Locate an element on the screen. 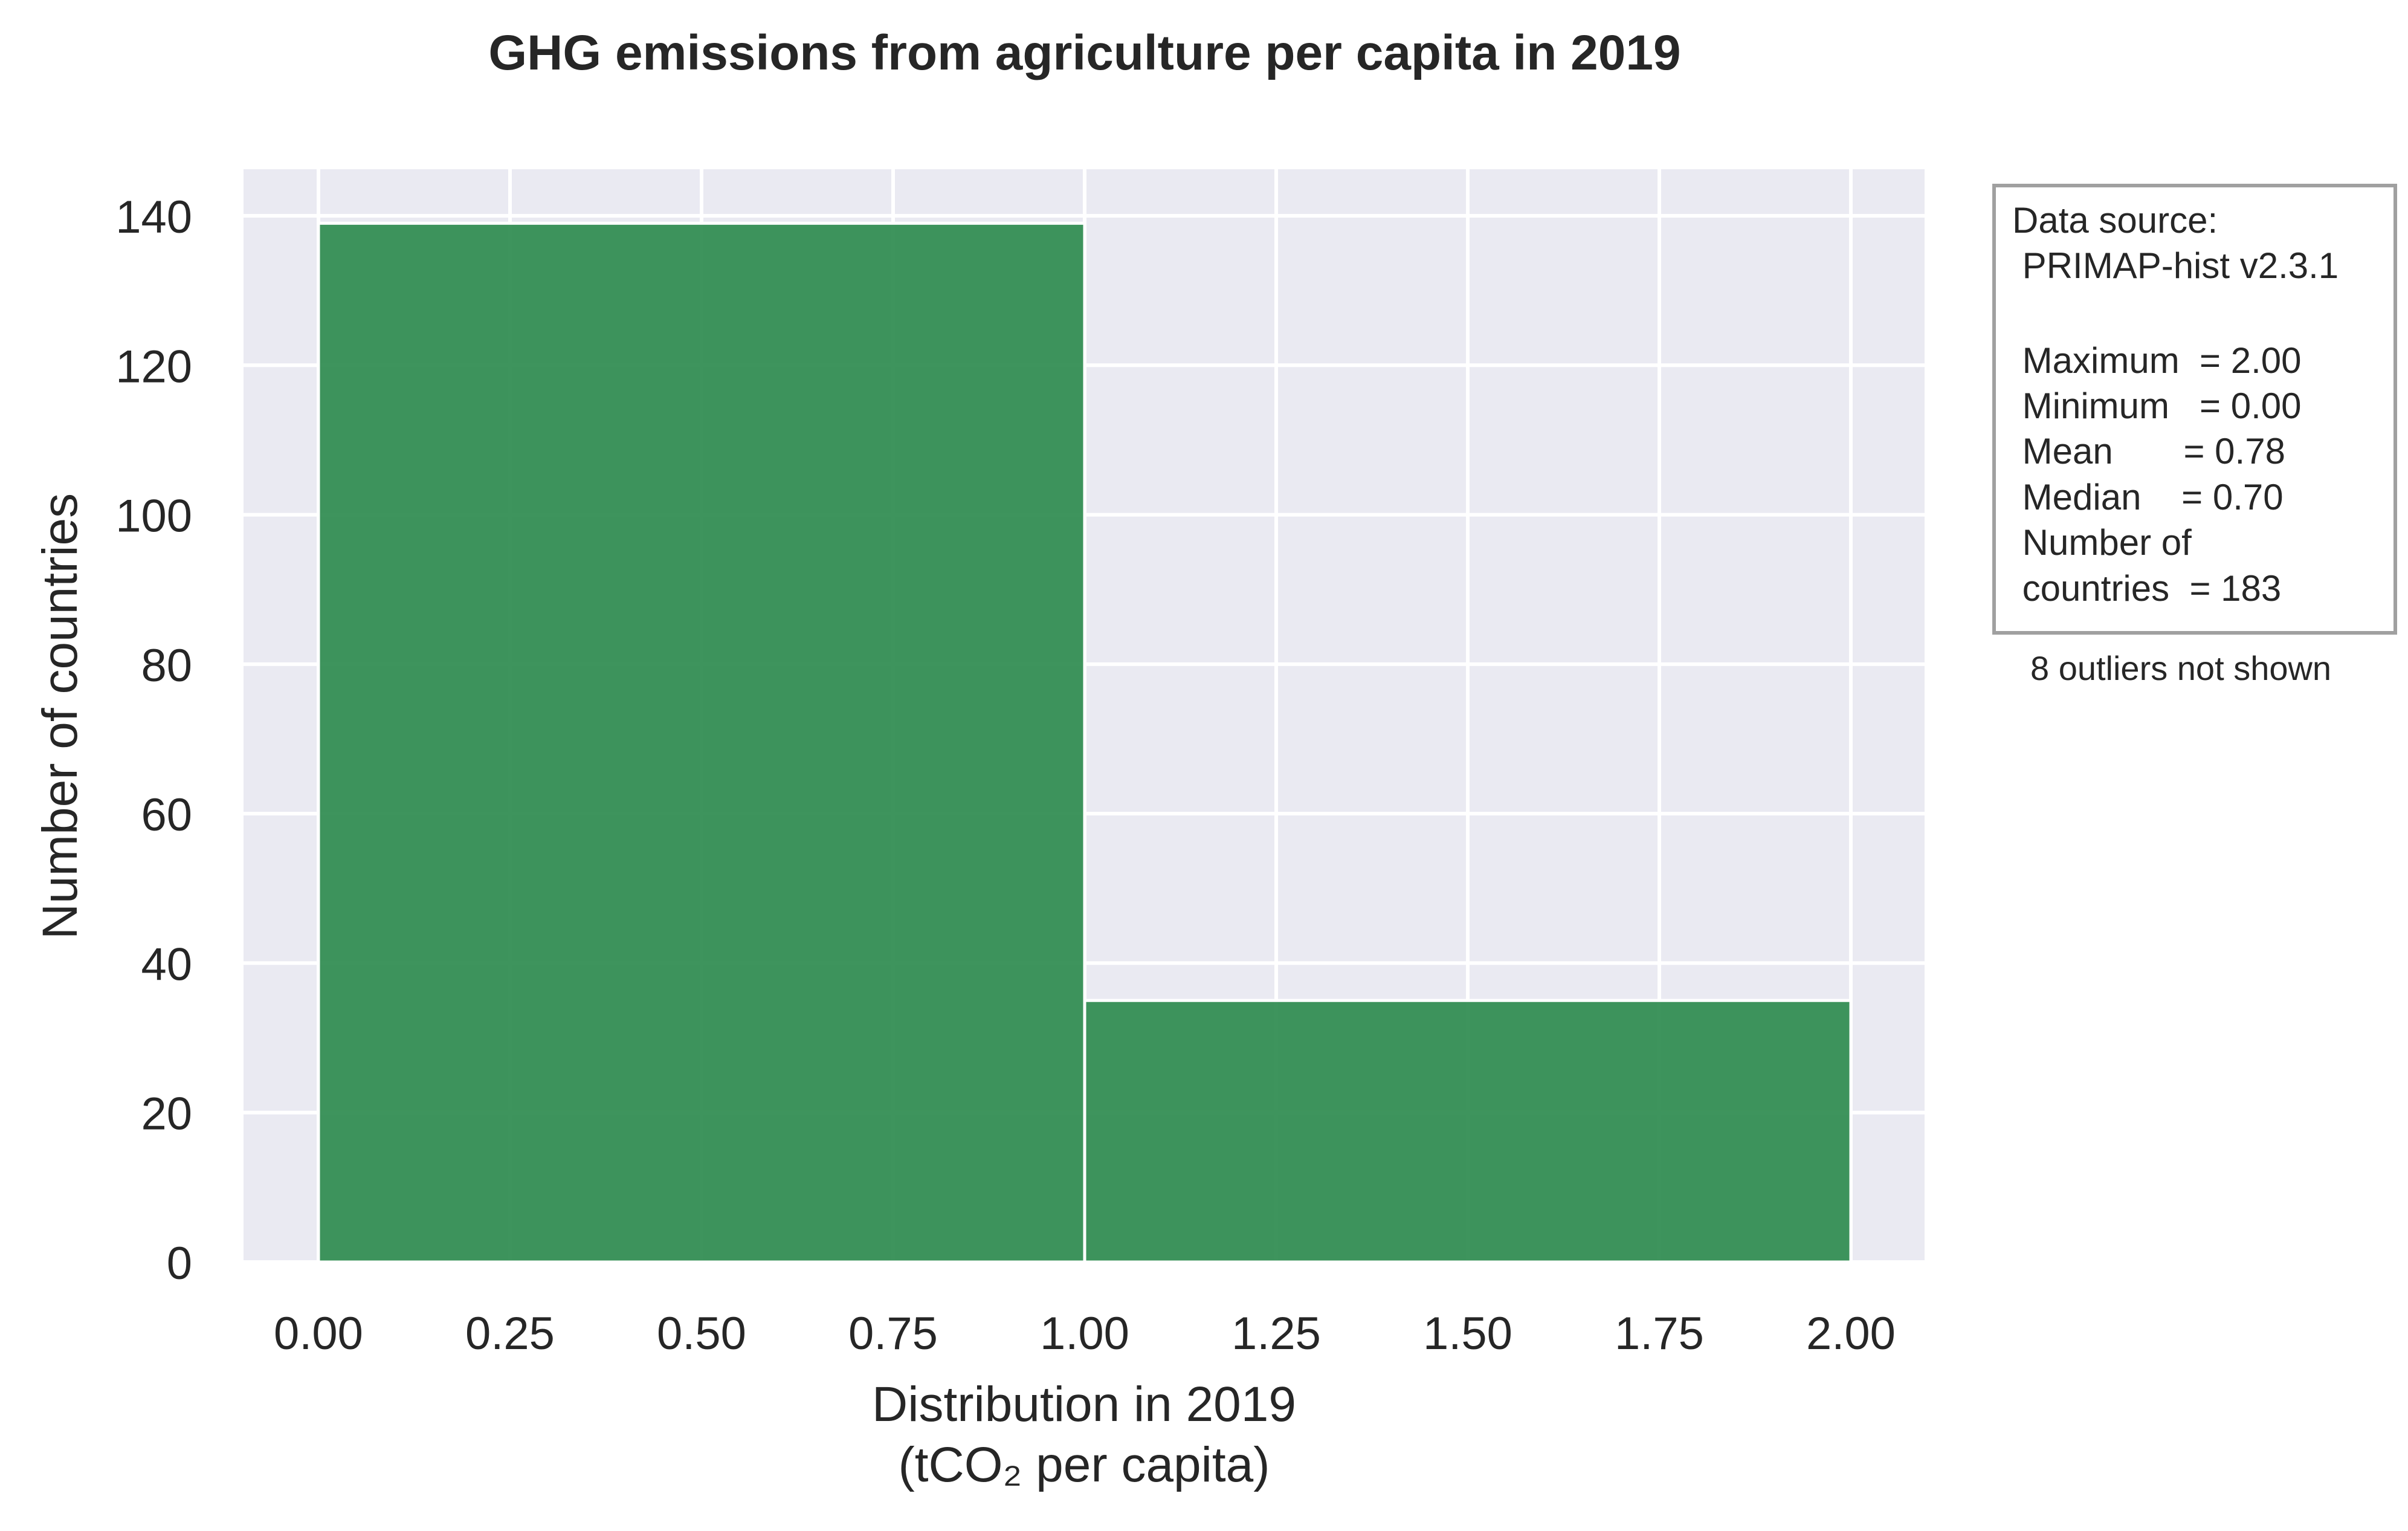 This screenshot has height=1531, width=2408. x-axis-label: Distribution in 2019 is located at coordinates (1084, 1404).